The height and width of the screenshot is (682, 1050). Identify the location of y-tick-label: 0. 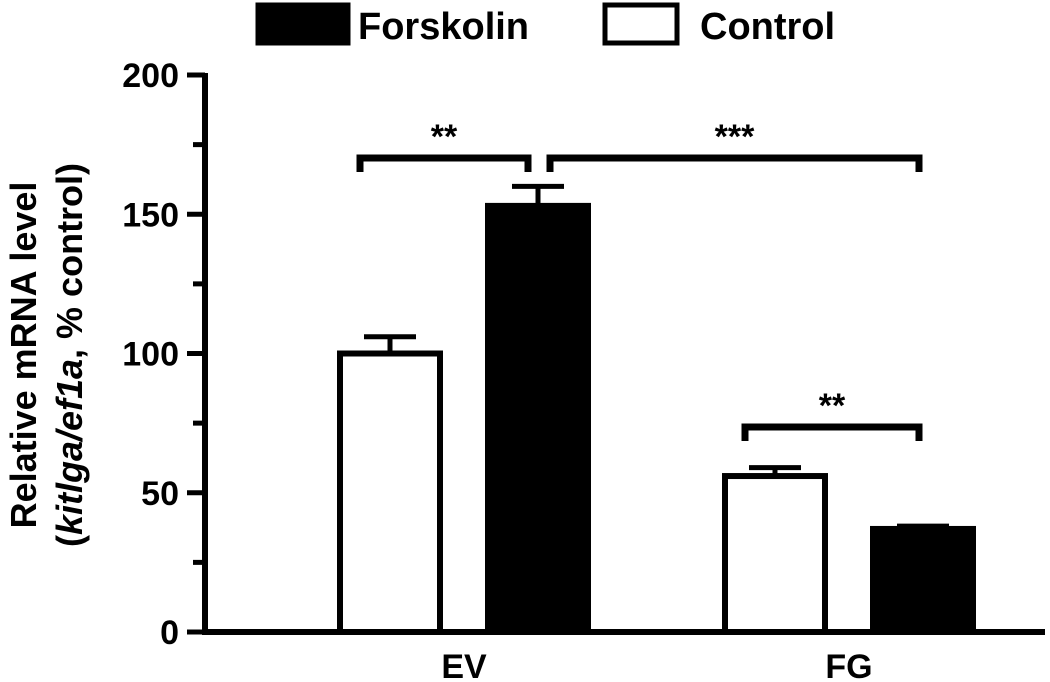
(169, 633).